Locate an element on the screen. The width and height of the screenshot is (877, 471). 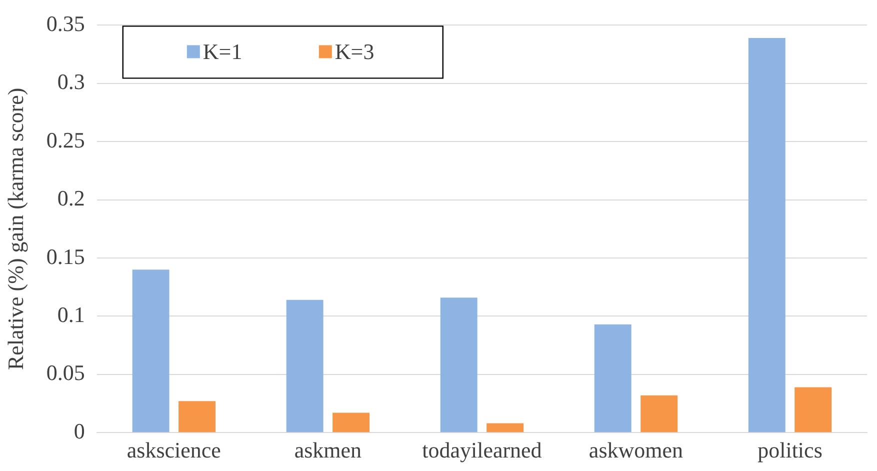
legend-label: K=3 is located at coordinates (354, 51).